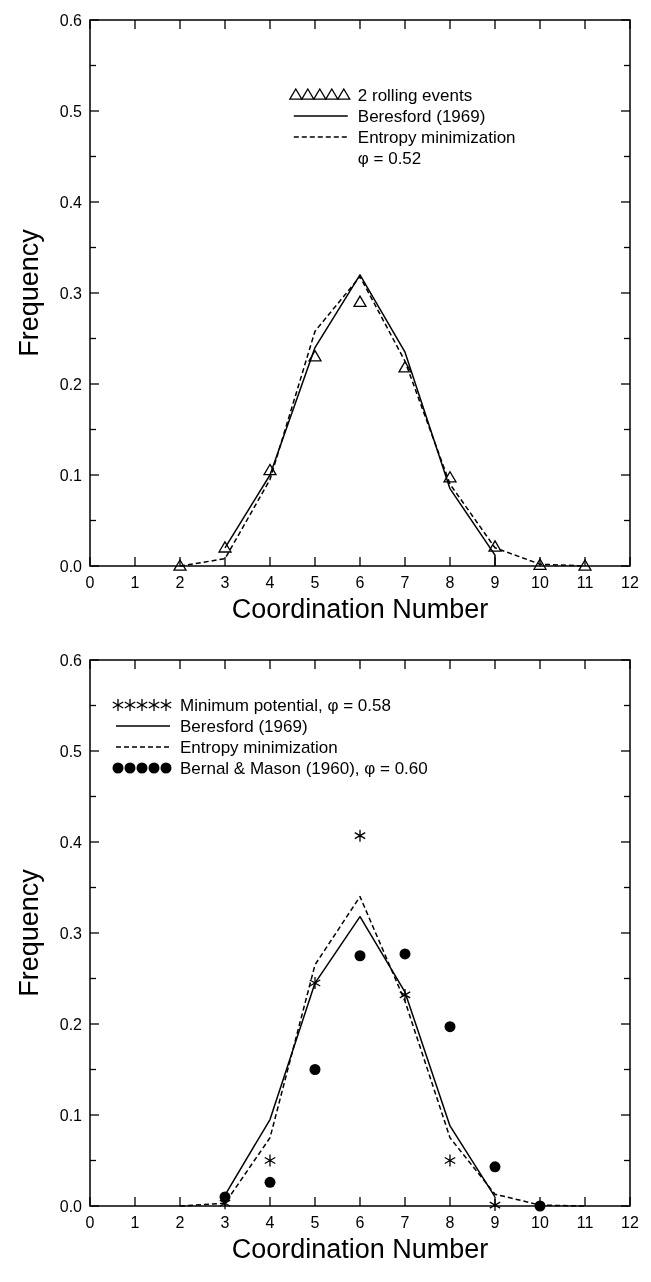 This screenshot has width=651, height=1282. What do you see at coordinates (415, 95) in the screenshot?
I see `legend-label: 2 rolling events` at bounding box center [415, 95].